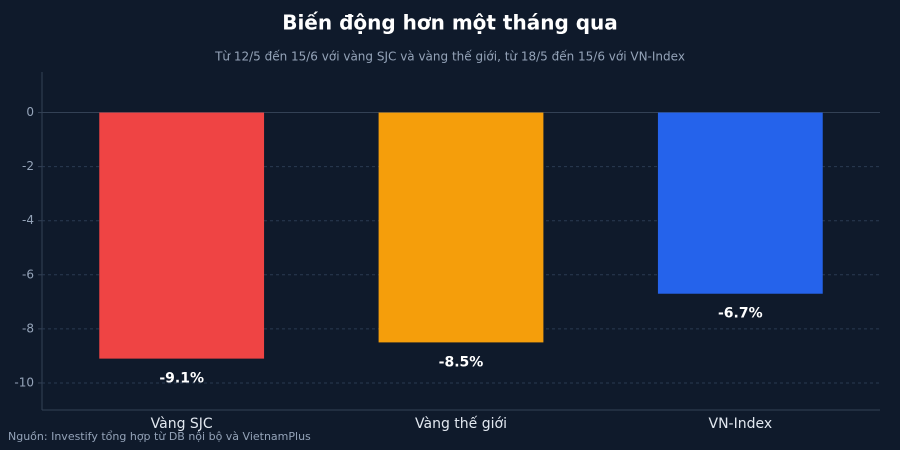  Describe the element at coordinates (740, 314) in the screenshot. I see `value-label: -6.7%` at that location.